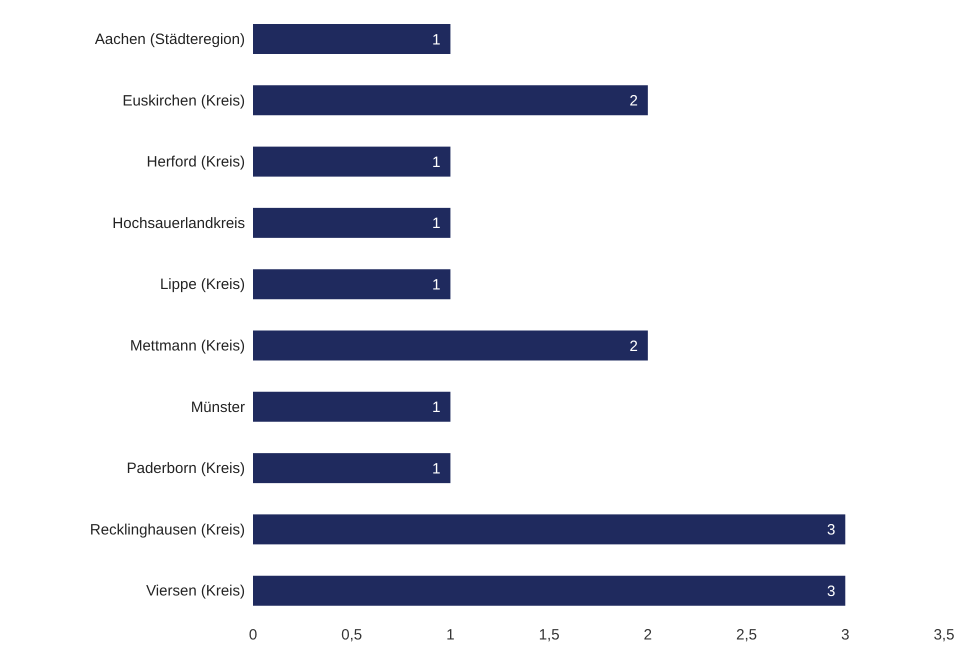 This screenshot has width=968, height=655. What do you see at coordinates (944, 635) in the screenshot?
I see `x-tick-label: 3,5` at bounding box center [944, 635].